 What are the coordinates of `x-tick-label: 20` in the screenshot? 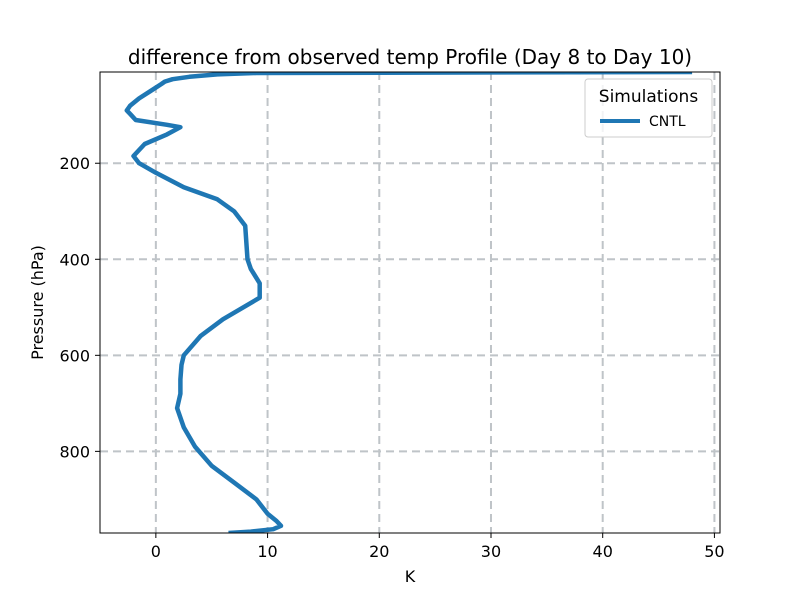 It's located at (379, 551).